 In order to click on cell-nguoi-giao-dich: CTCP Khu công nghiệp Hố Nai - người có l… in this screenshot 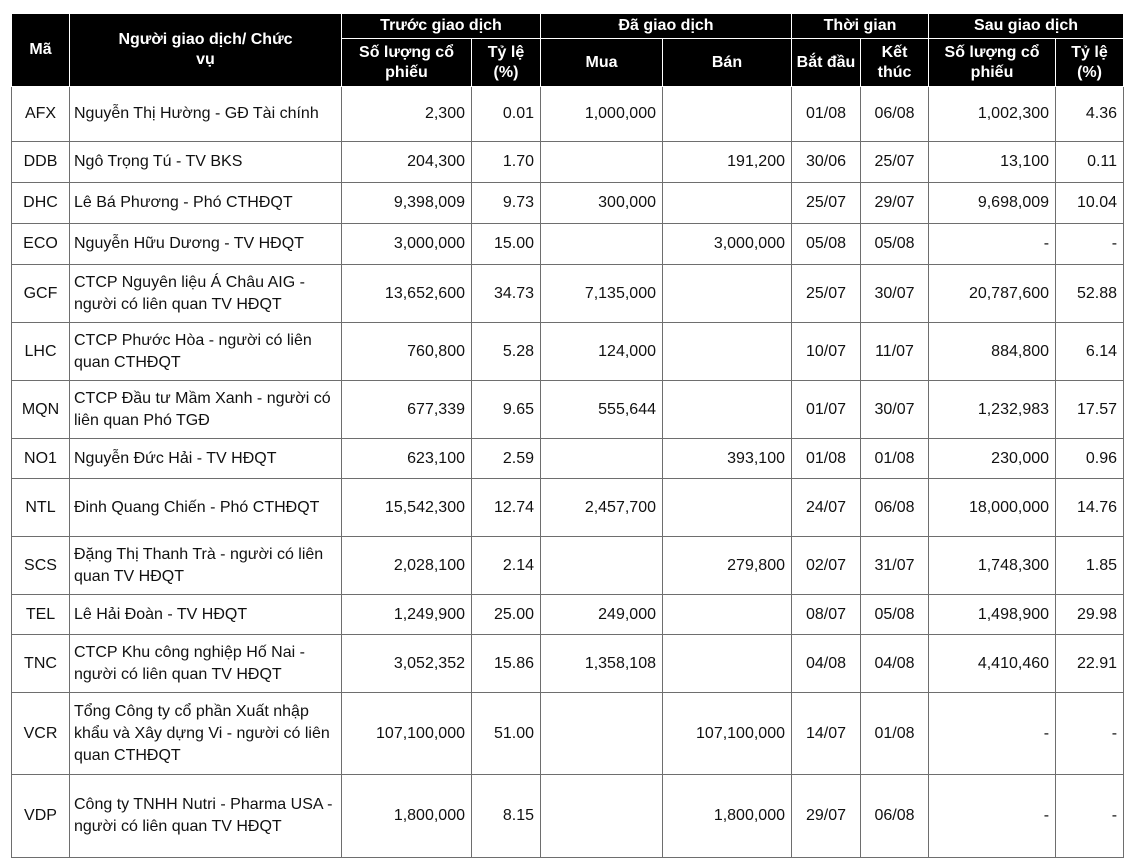, I will do `click(205, 663)`.